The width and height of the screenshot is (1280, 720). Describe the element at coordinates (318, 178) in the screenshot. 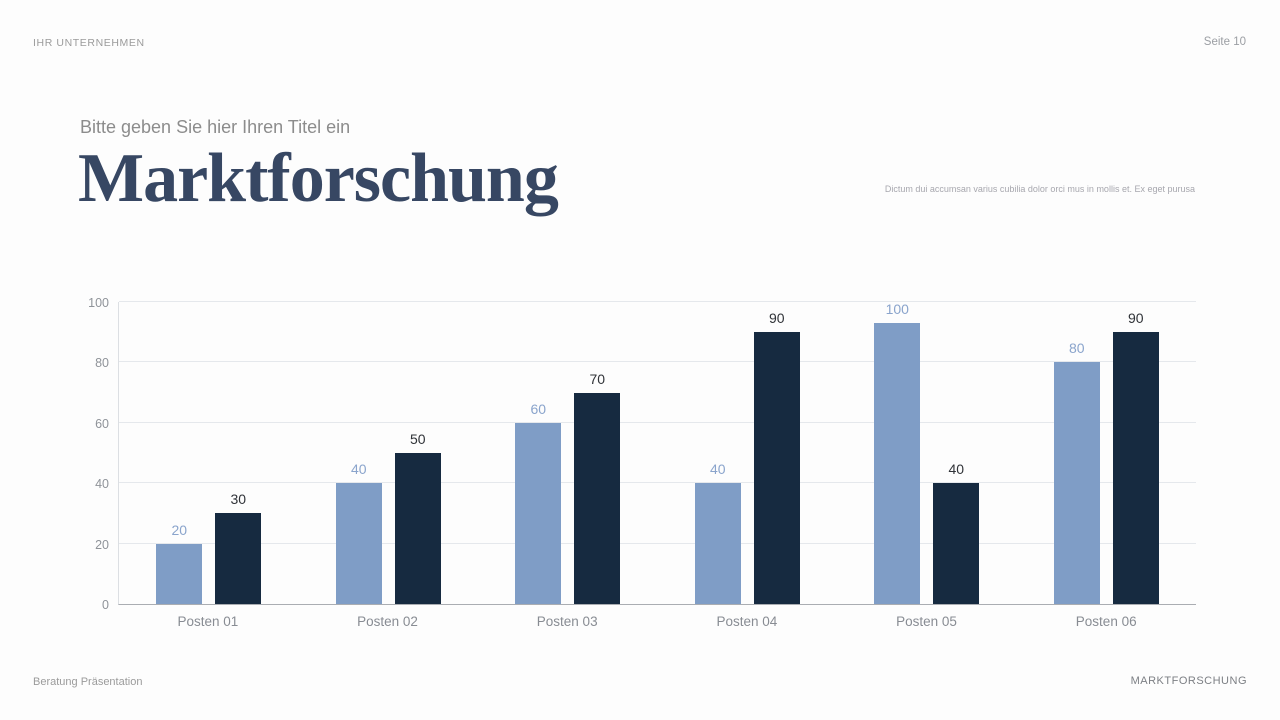

I see `slide-title: Marktforschung` at that location.